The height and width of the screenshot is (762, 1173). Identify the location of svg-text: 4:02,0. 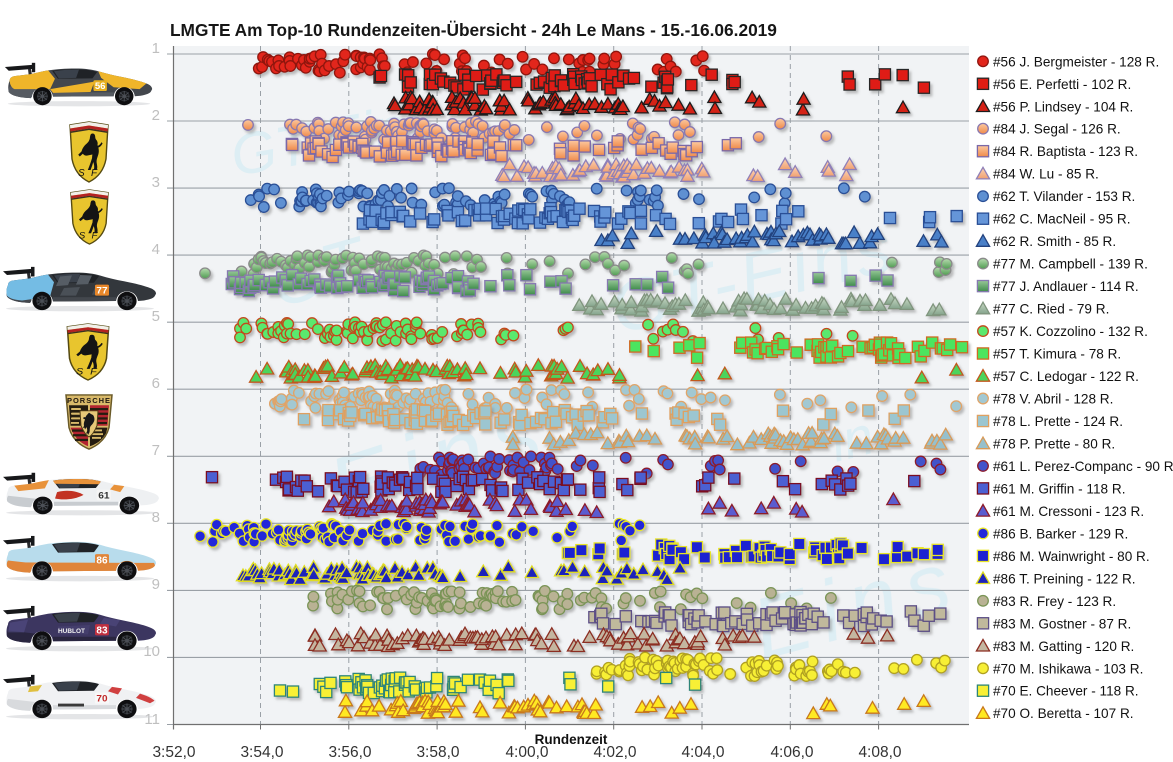
(614, 752).